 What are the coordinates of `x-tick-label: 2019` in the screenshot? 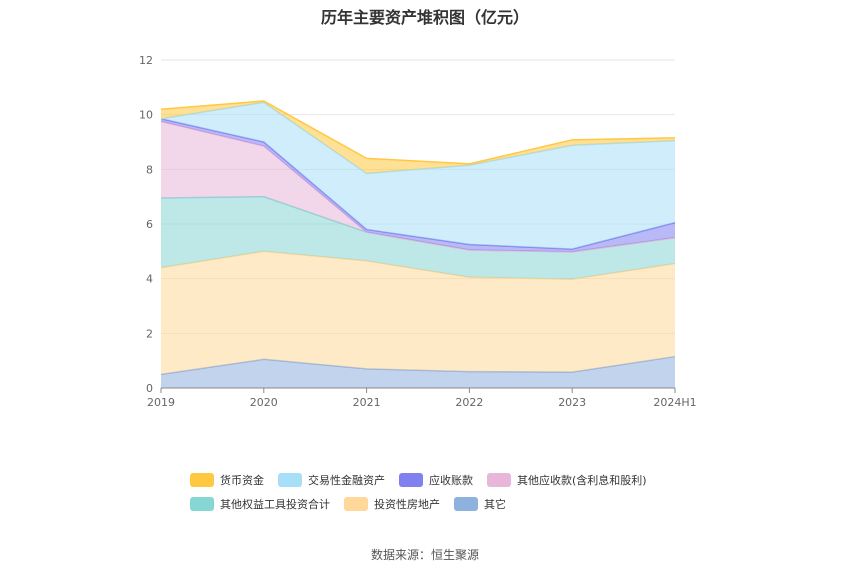 It's located at (161, 402).